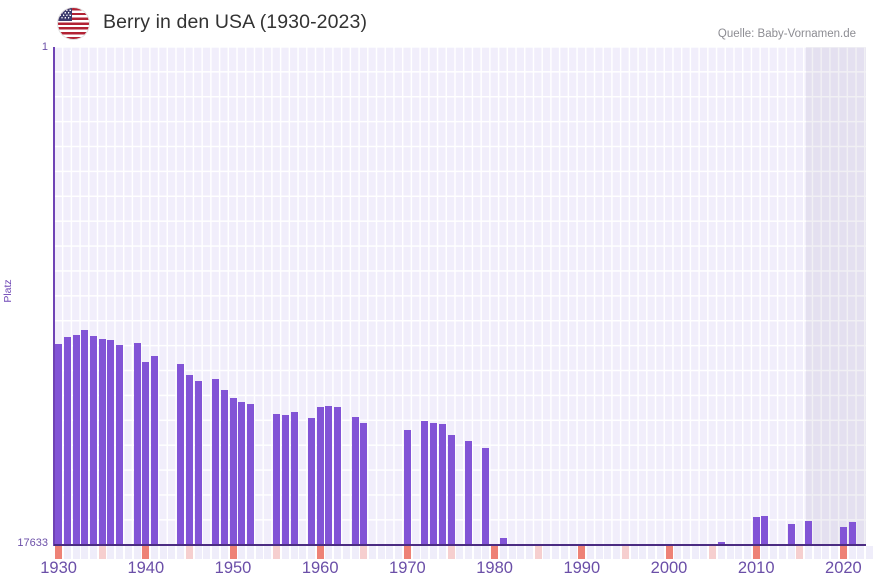 This screenshot has height=587, width=873. Describe the element at coordinates (111, 442) in the screenshot. I see `bar-1936` at that location.